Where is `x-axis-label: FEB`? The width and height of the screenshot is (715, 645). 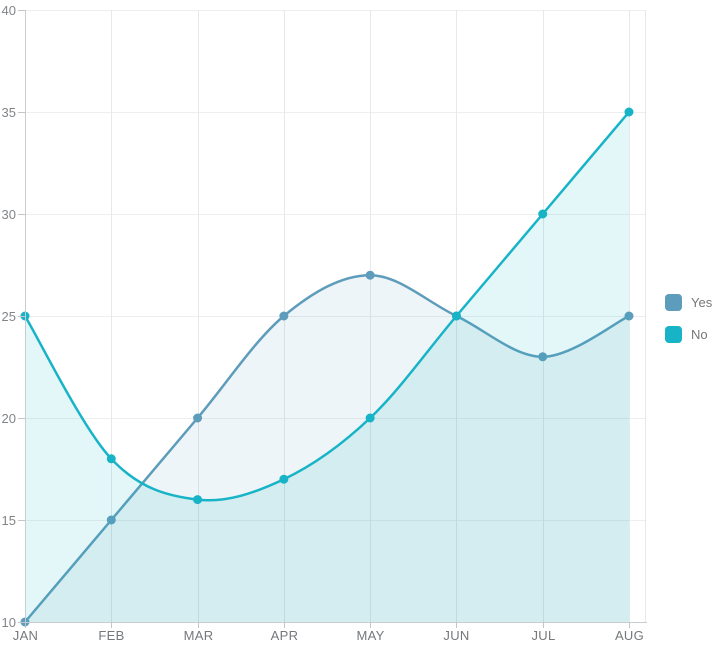
x-axis-label: FEB is located at coordinates (111, 635).